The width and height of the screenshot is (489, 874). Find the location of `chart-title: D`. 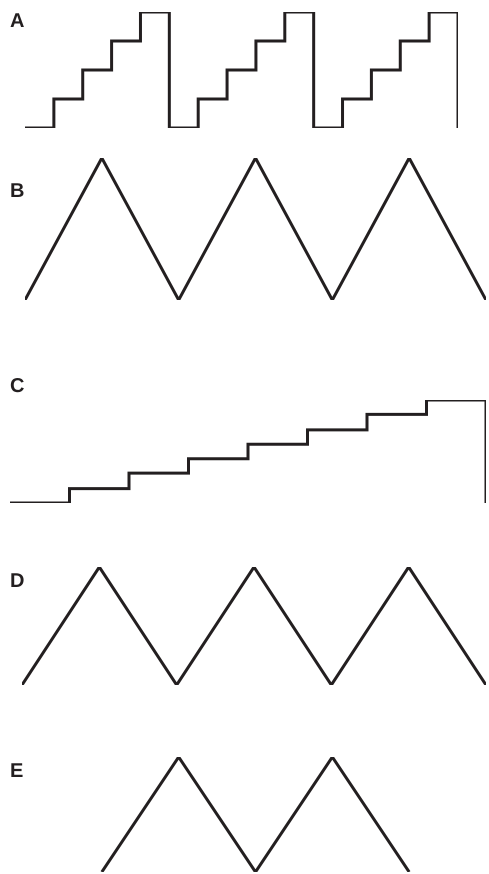

chart-title: D is located at coordinates (17, 581).